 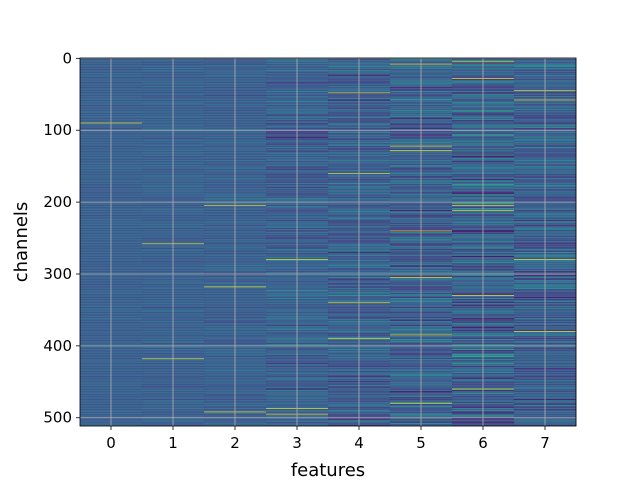 What do you see at coordinates (173, 443) in the screenshot?
I see `x-tick-label: 1` at bounding box center [173, 443].